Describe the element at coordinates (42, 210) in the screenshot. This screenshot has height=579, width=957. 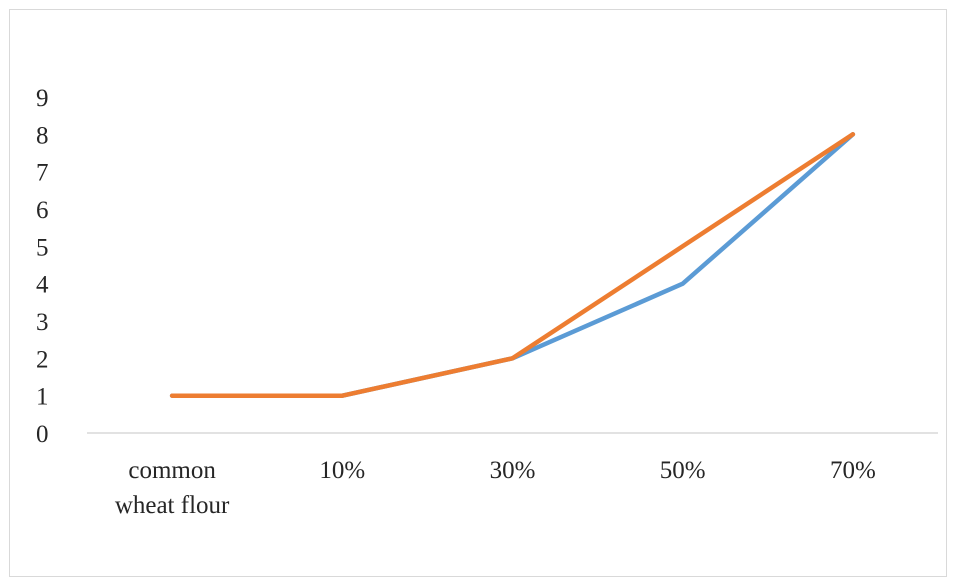
I see `y-tick-label: 6` at that location.